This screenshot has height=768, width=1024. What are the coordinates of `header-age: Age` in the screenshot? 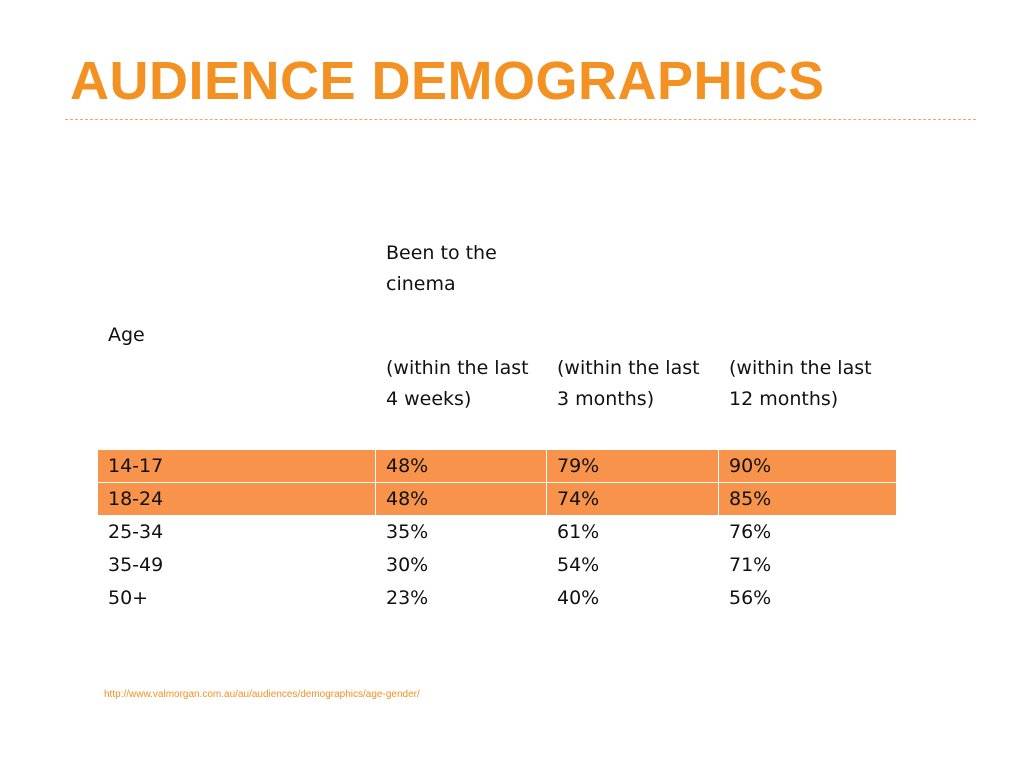 It's located at (126, 335).